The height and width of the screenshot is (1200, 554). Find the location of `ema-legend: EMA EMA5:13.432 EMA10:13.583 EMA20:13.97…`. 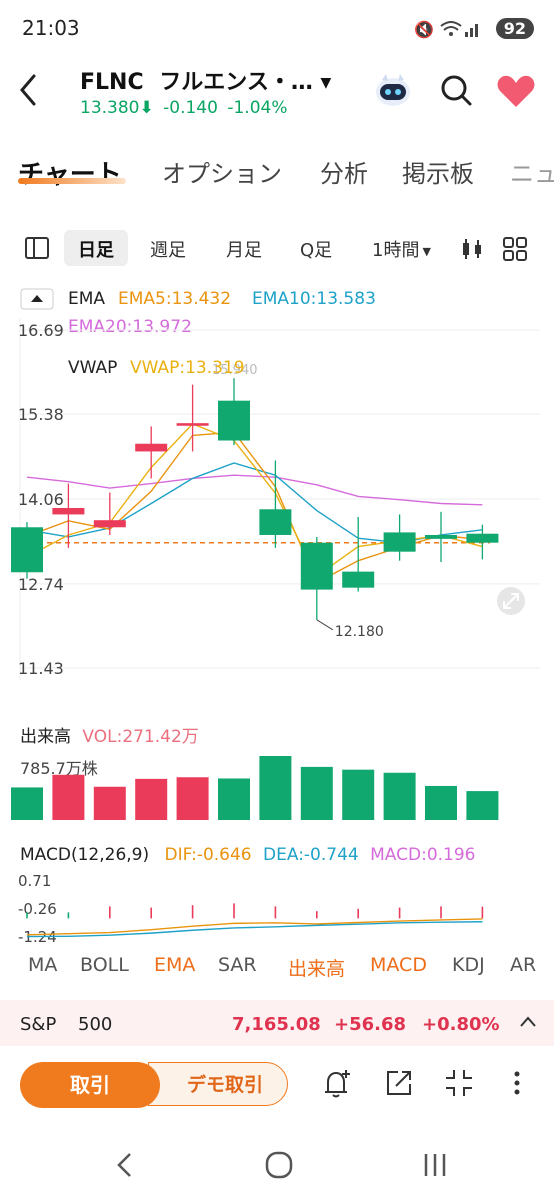

ema-legend: EMA EMA5:13.432 EMA10:13.583 EMA20:13.97… is located at coordinates (277, 318).